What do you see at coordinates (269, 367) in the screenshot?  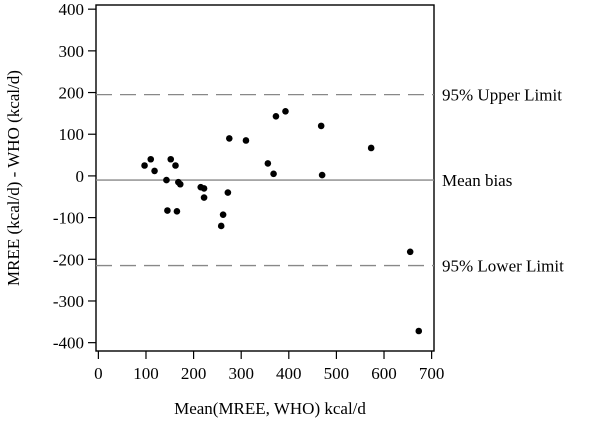 I see `x-axis-ticks: 0 100 200 300 400 500 600 700` at bounding box center [269, 367].